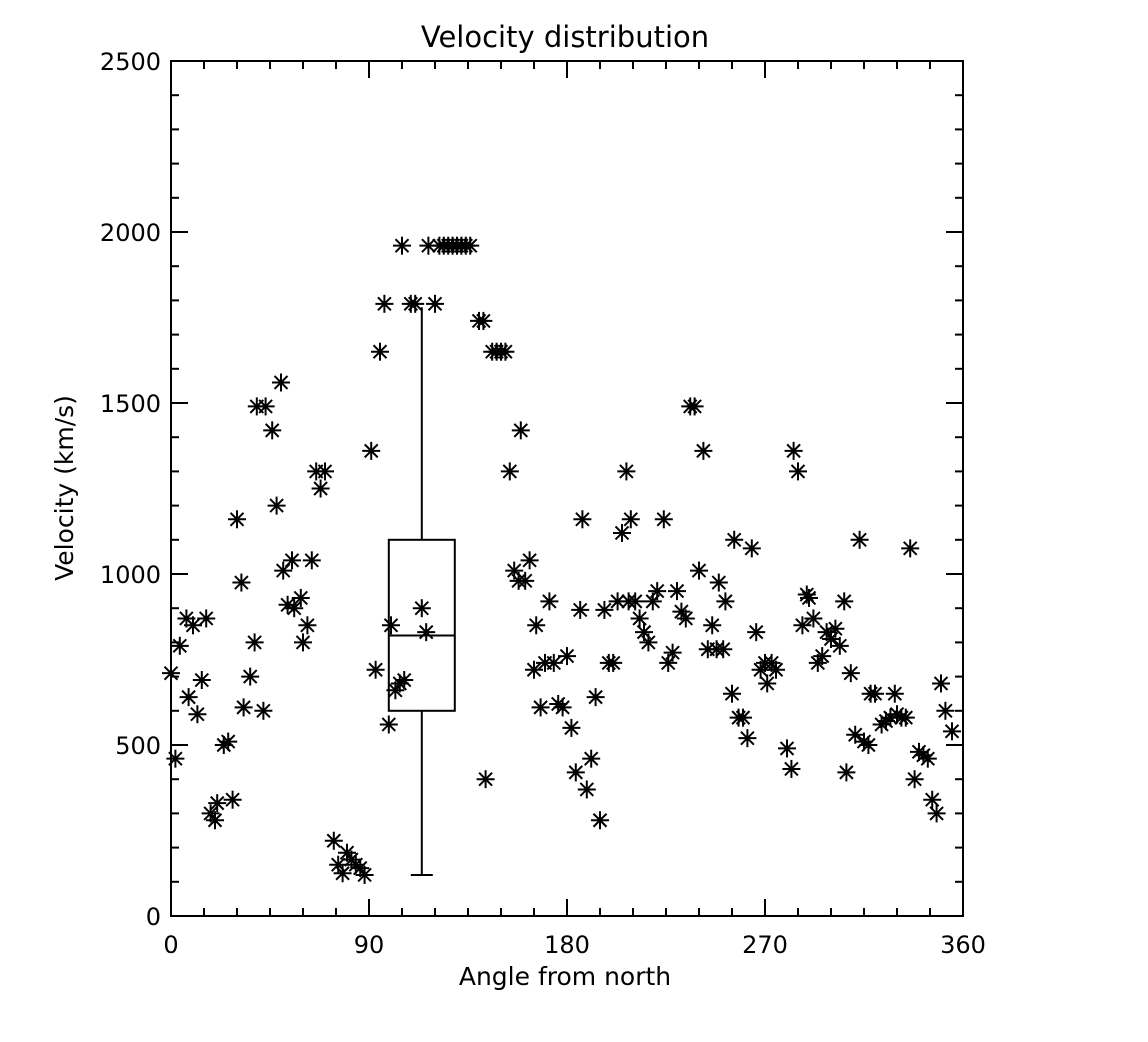 The image size is (1148, 1042). I want to click on x-tick-label: 270, so click(765, 945).